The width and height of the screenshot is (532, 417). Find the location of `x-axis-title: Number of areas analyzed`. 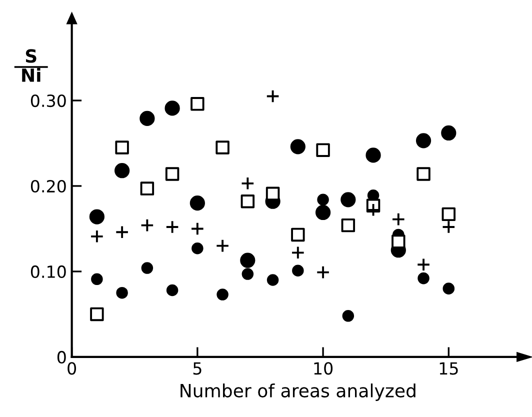

x-axis-title: Number of areas analyzed is located at coordinates (298, 392).